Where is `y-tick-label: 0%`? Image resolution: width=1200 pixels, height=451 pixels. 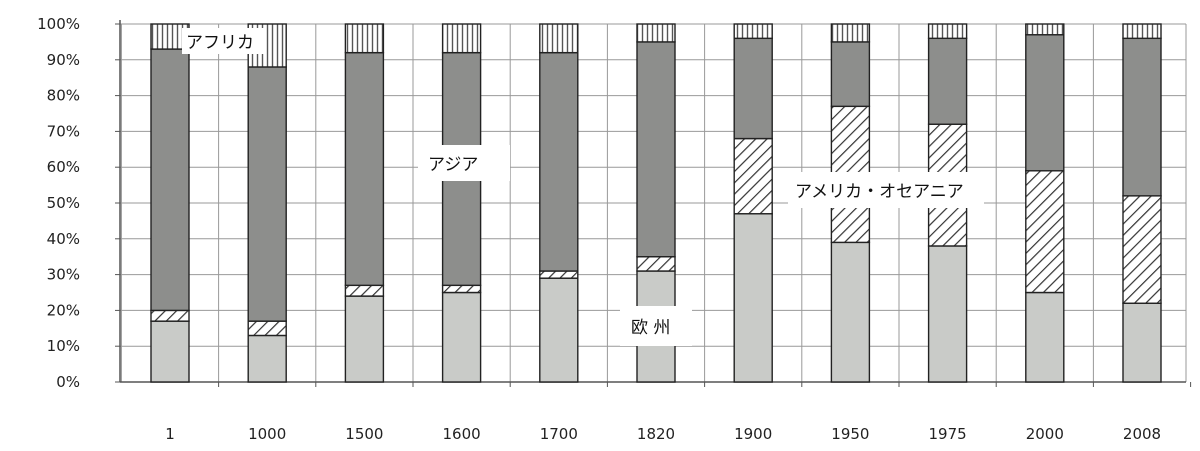 y-tick-label: 0% is located at coordinates (68, 382).